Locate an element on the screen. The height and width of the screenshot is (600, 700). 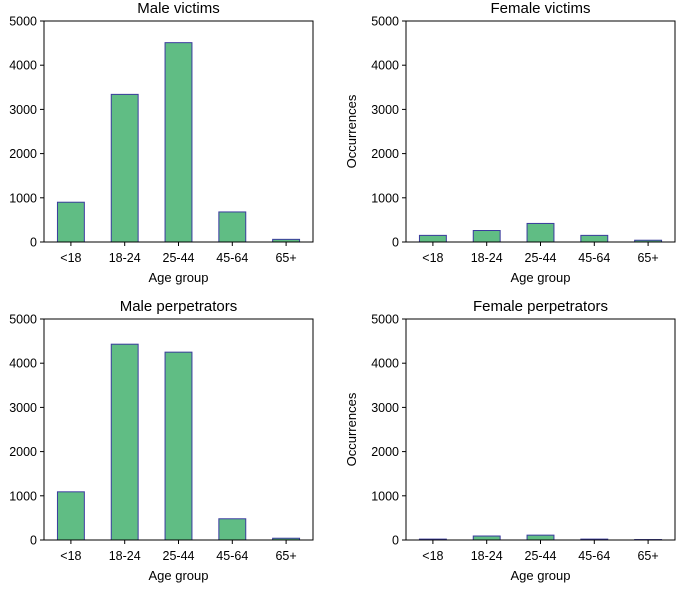
female-perpetrators-xtick-label: 45-64 is located at coordinates (594, 556).